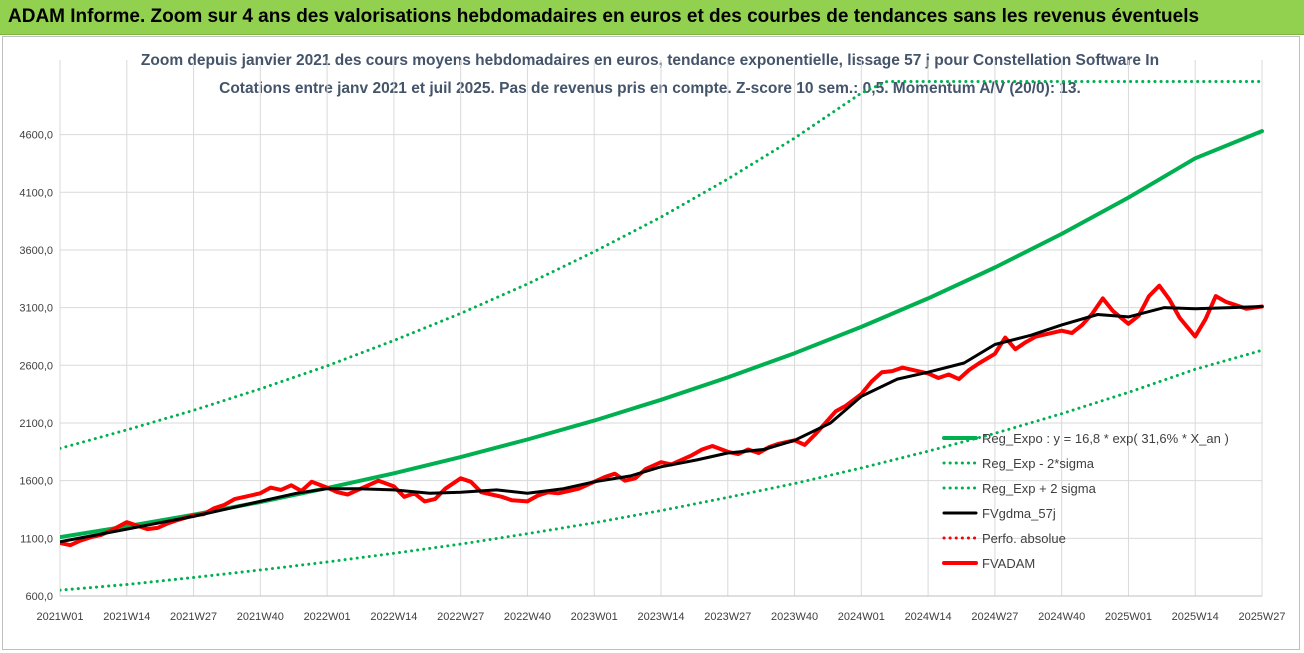 This screenshot has width=1304, height=653. Describe the element at coordinates (1061, 617) in the screenshot. I see `x-tick-label: 2024W40` at that location.